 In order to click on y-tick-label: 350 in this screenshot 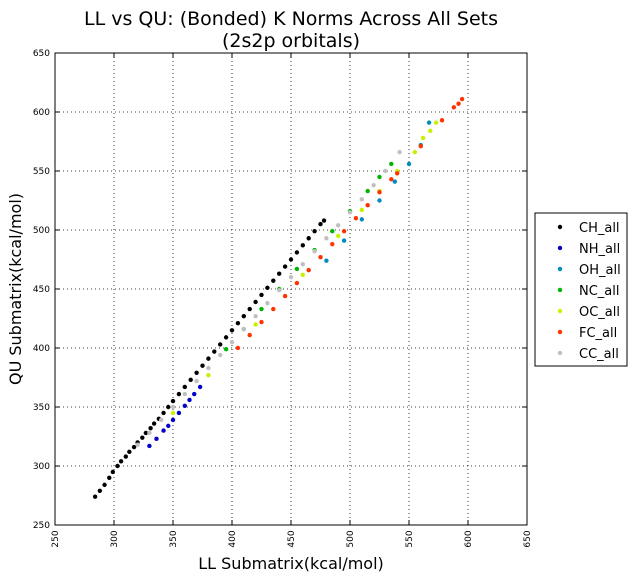, I will do `click(41, 408)`.